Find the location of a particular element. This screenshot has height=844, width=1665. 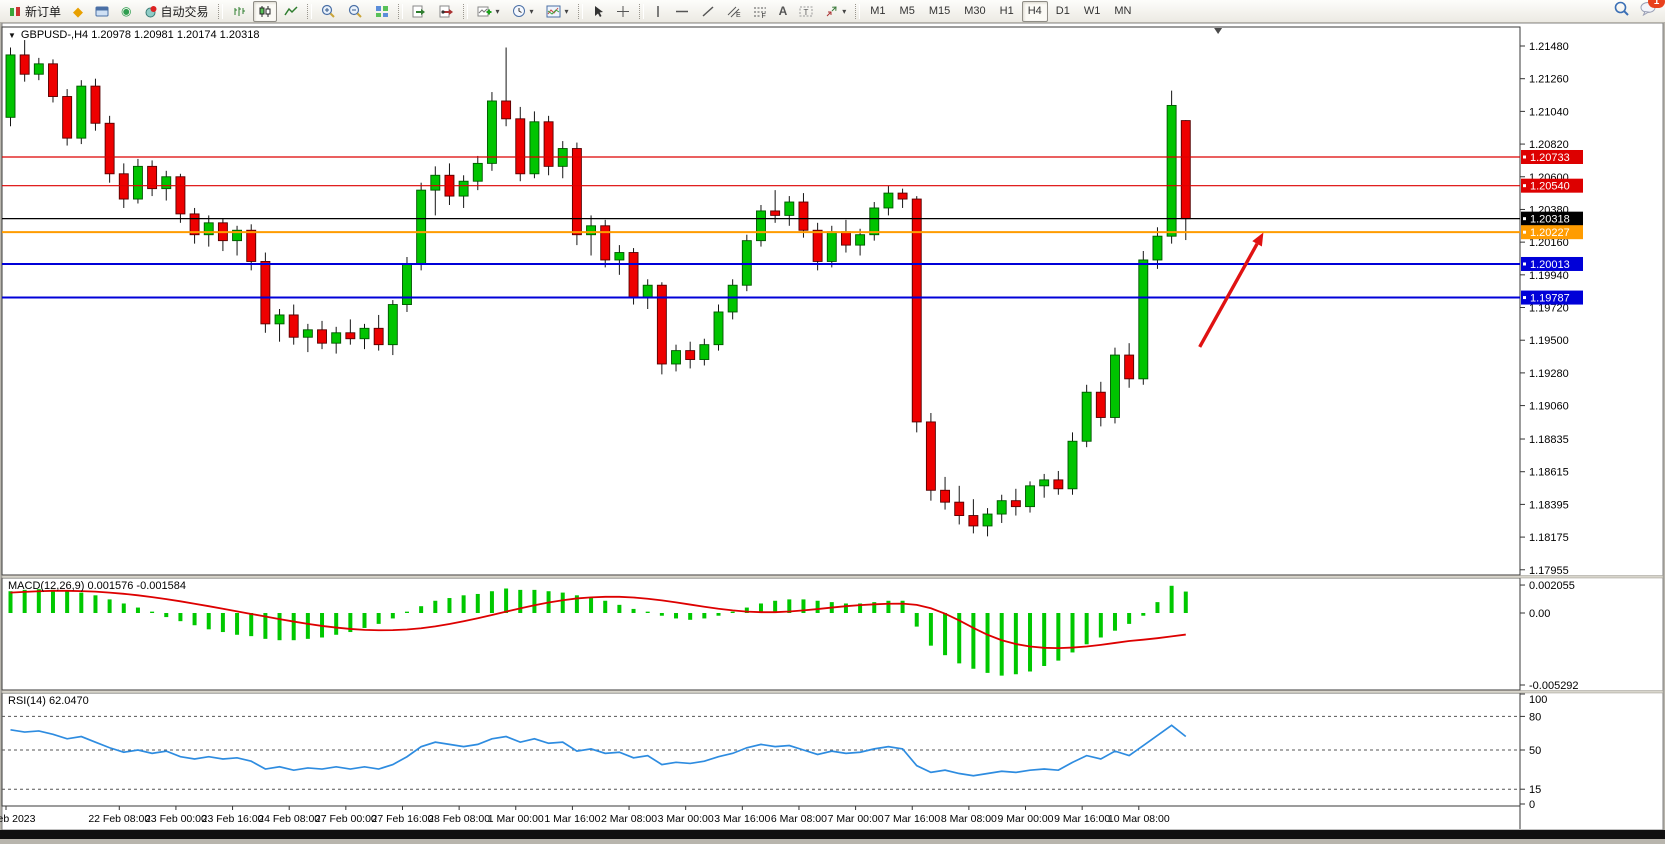

line-chart-button is located at coordinates (291, 11).